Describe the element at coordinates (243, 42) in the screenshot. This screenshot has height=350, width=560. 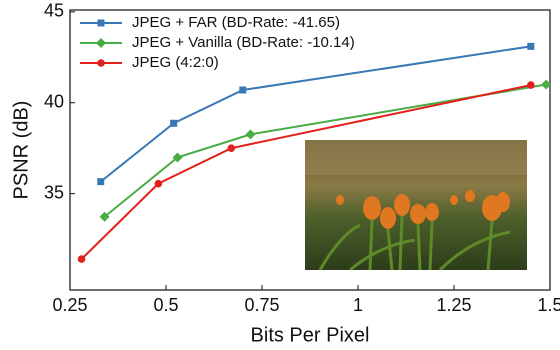
I see `legend-label: JPEG + Vanilla (BD-Rate: -10.14)` at that location.